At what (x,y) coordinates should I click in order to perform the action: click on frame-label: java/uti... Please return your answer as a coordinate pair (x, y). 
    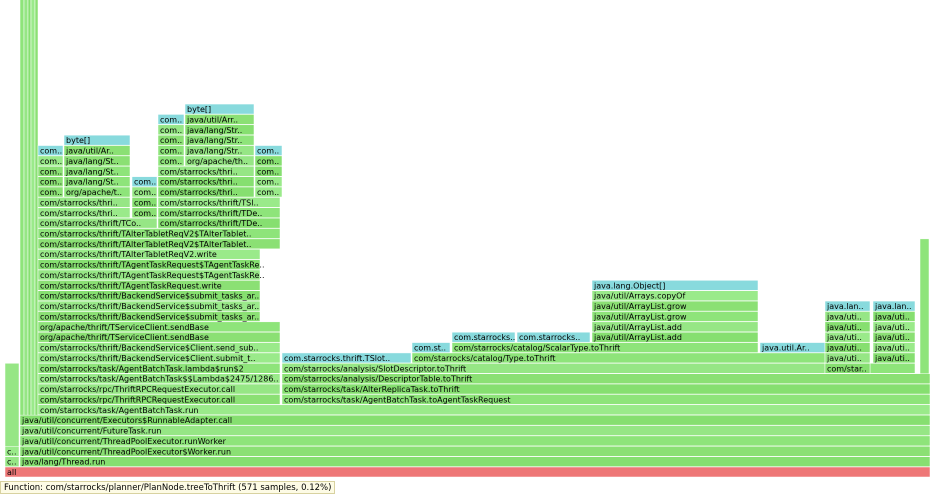
    Looking at the image, I should click on (892, 337).